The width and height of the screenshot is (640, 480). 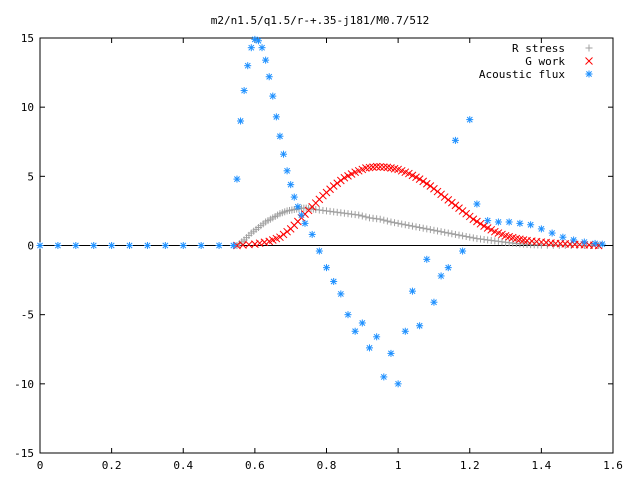 I want to click on legend-label-r-stress: R stress, so click(x=538, y=48).